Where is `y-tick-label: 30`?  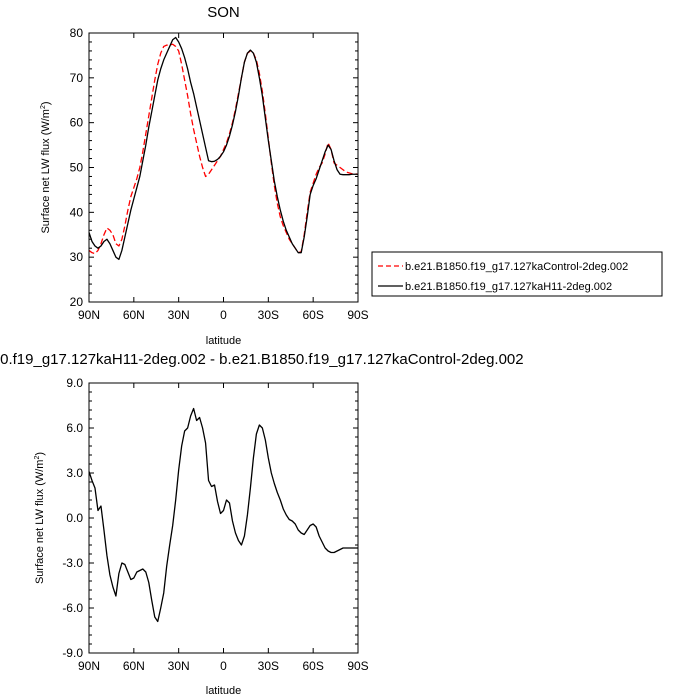 y-tick-label: 30 is located at coordinates (77, 257).